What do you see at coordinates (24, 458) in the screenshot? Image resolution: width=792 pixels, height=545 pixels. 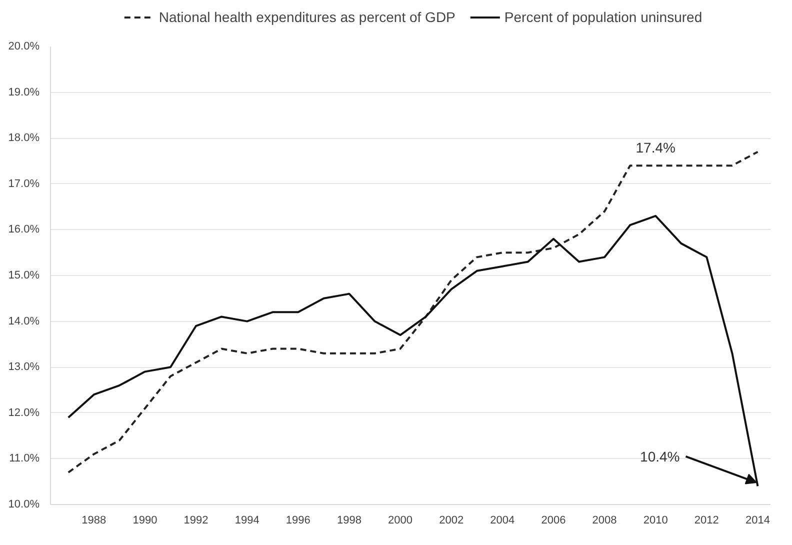 I see `y-tick-label: 11.0%` at bounding box center [24, 458].